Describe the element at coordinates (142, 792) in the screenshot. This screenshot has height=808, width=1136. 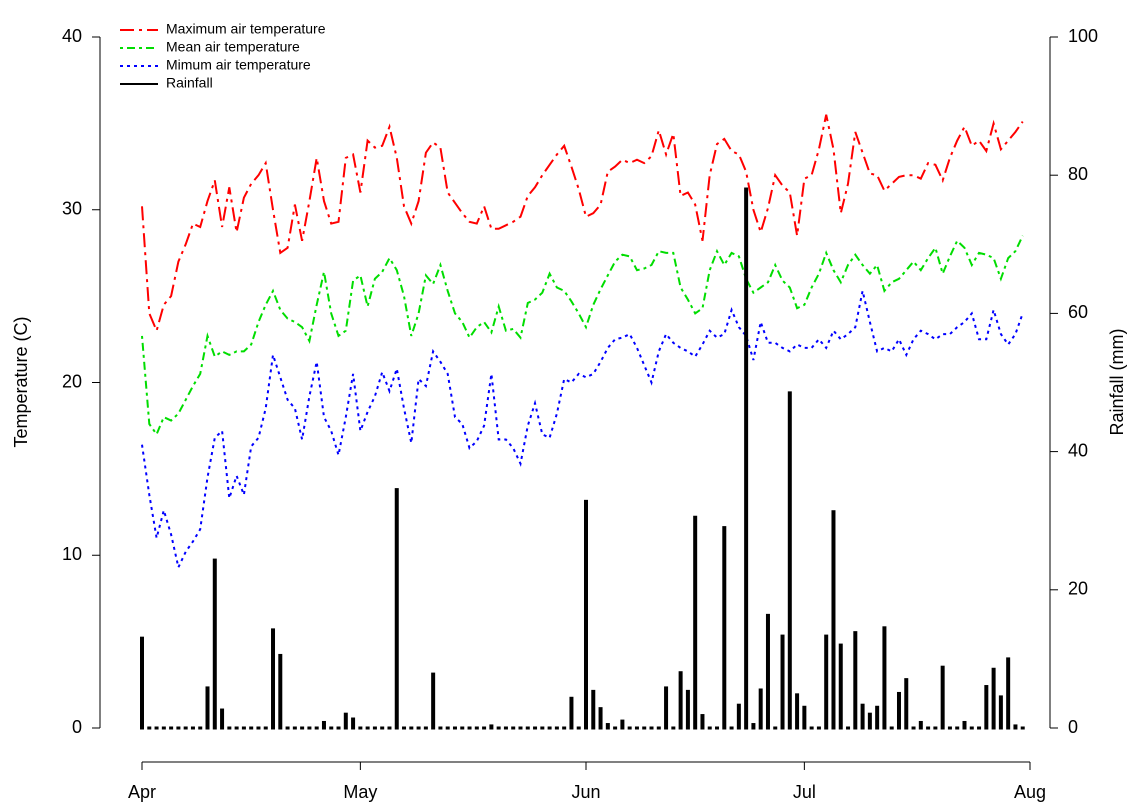
I see `x-tick-label: Apr` at that location.